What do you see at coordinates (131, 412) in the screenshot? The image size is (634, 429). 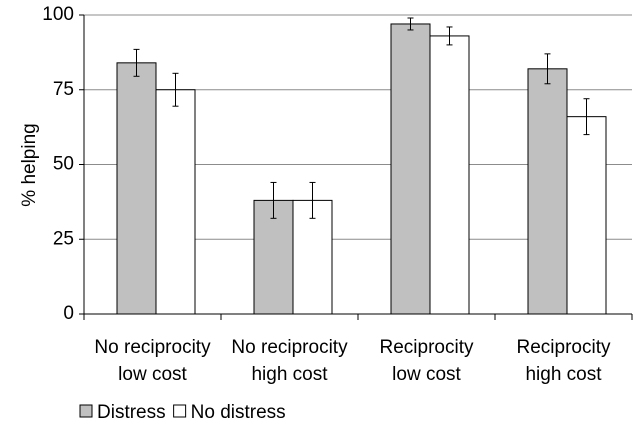 I see `legend-label: Distress` at bounding box center [131, 412].